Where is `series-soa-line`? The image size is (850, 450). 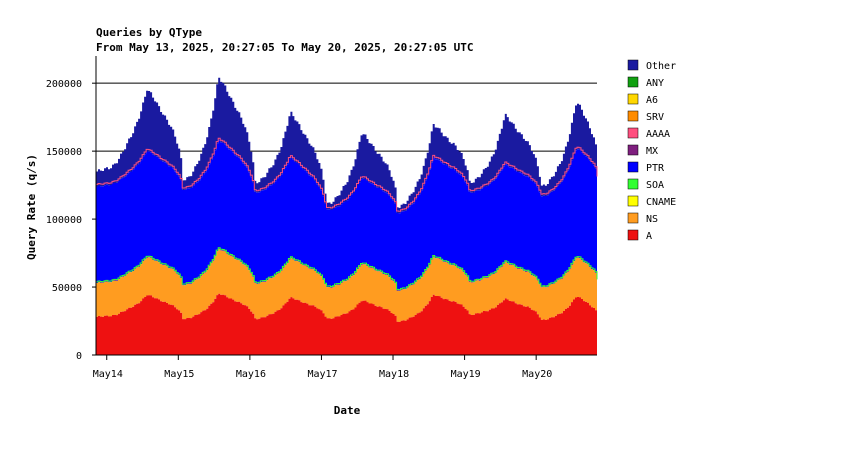 series-soa-line is located at coordinates (347, 269).